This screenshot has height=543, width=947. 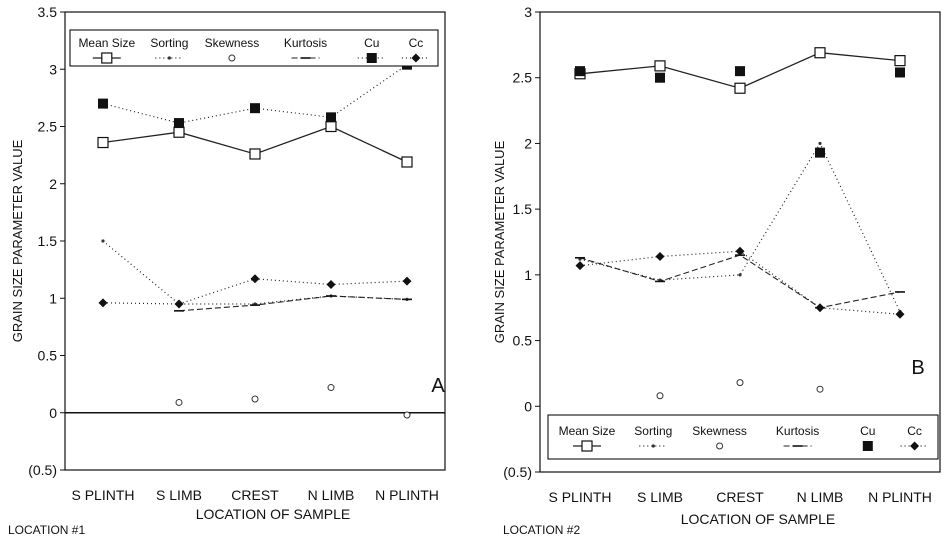 I want to click on panel-b-series-skewness-point-n-limb, so click(x=820, y=389).